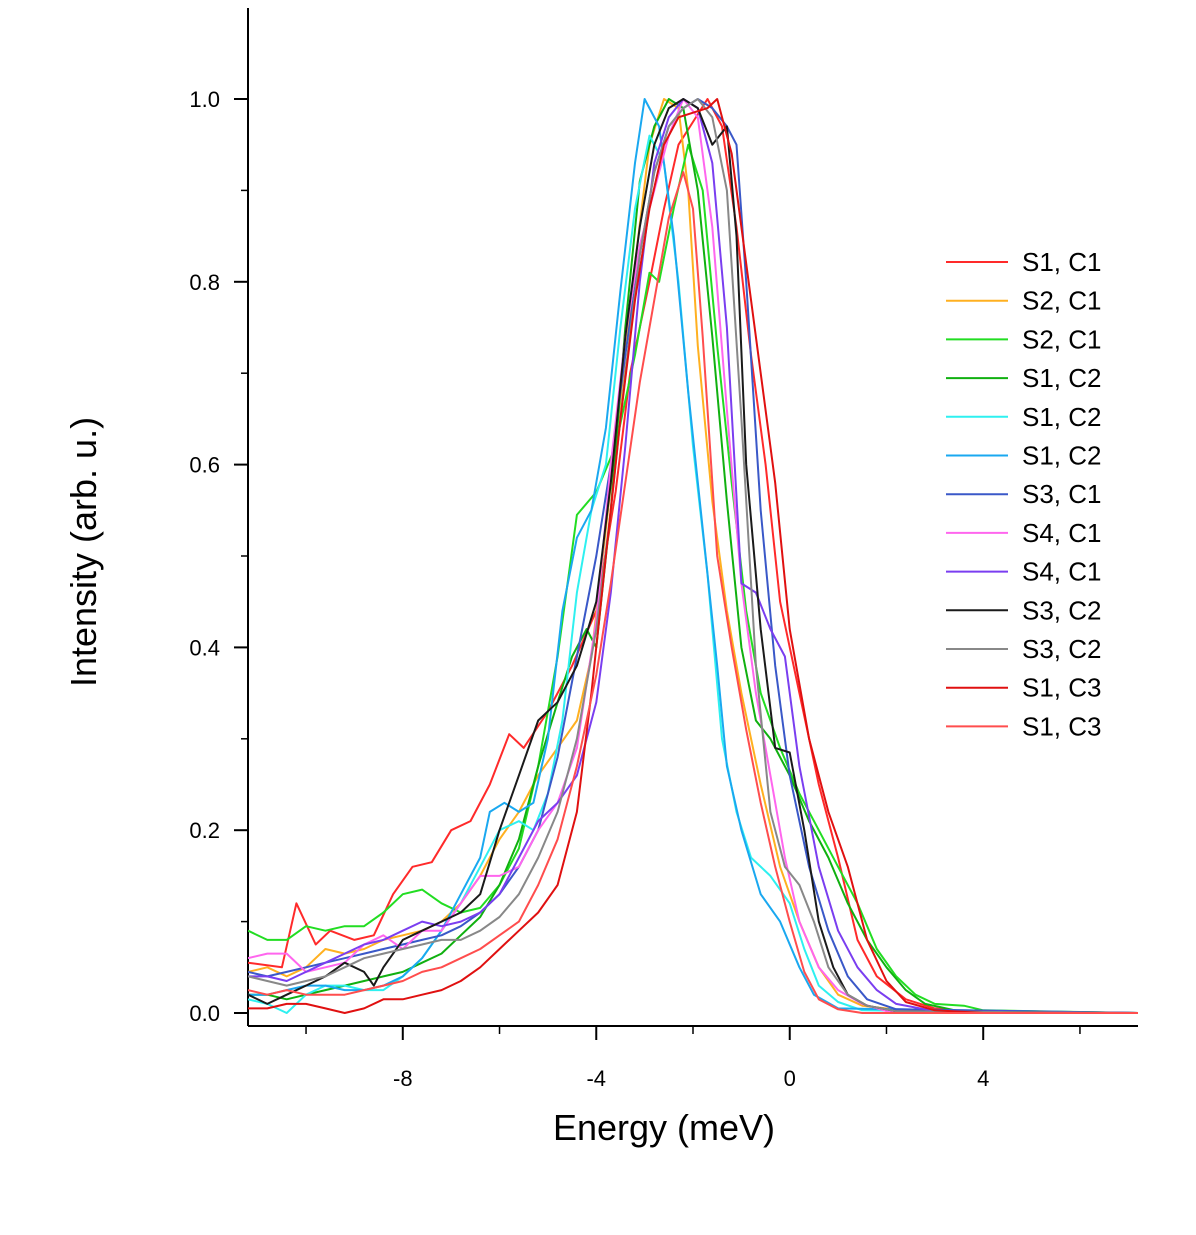 This screenshot has height=1235, width=1196. What do you see at coordinates (596, 1078) in the screenshot?
I see `x-tick-label: -4` at bounding box center [596, 1078].